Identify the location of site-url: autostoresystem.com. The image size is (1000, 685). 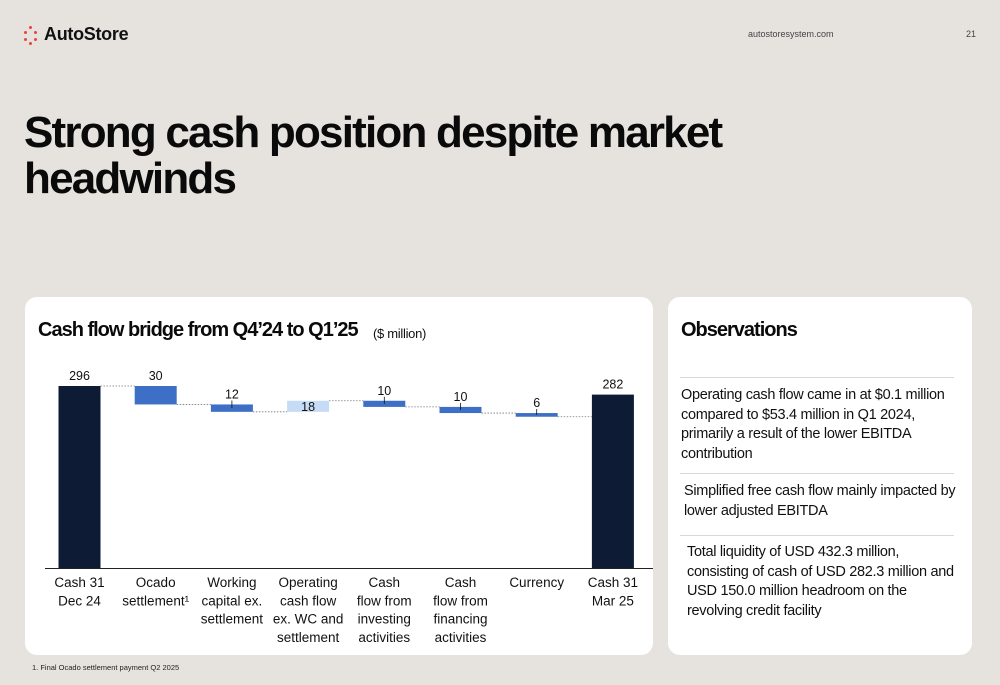
(791, 34).